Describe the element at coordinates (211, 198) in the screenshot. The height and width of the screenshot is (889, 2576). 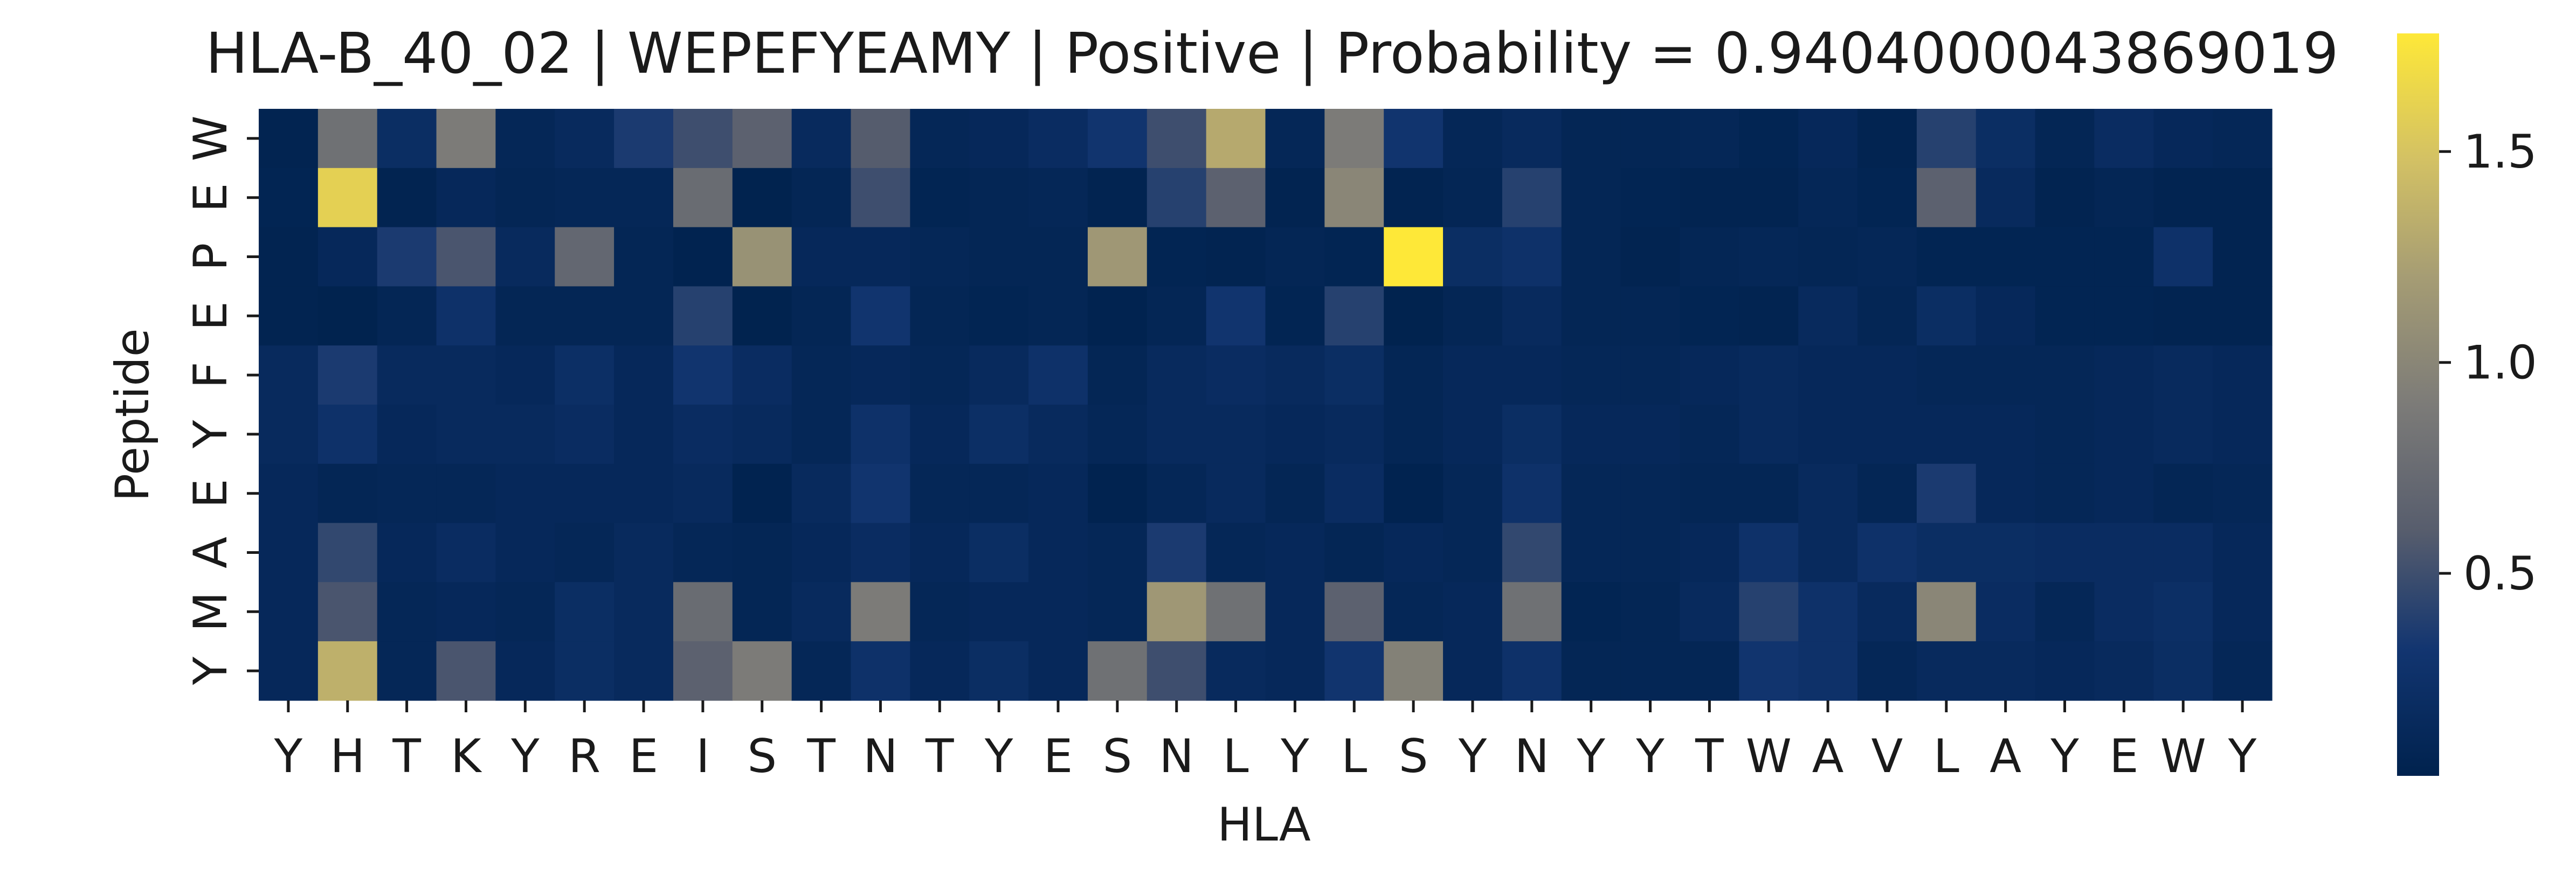
I see `y-tick-label: E` at that location.